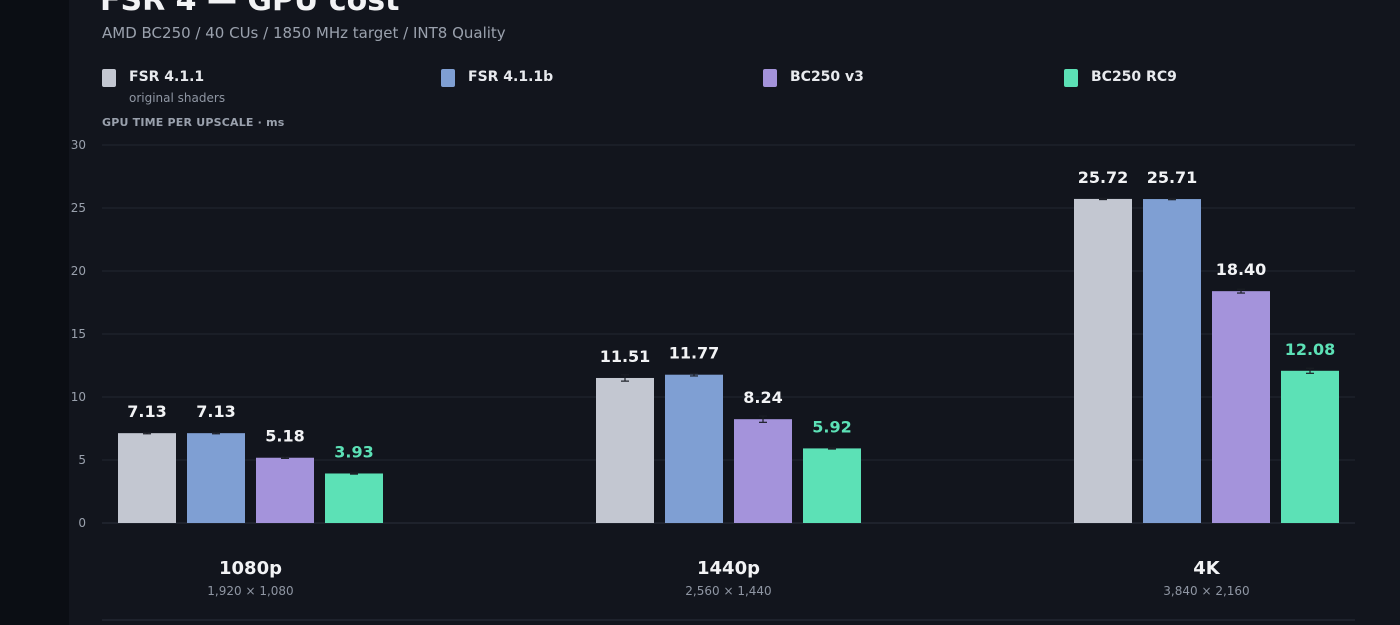 The height and width of the screenshot is (625, 1400). Describe the element at coordinates (82, 523) in the screenshot. I see `y-tick-label: 0` at that location.